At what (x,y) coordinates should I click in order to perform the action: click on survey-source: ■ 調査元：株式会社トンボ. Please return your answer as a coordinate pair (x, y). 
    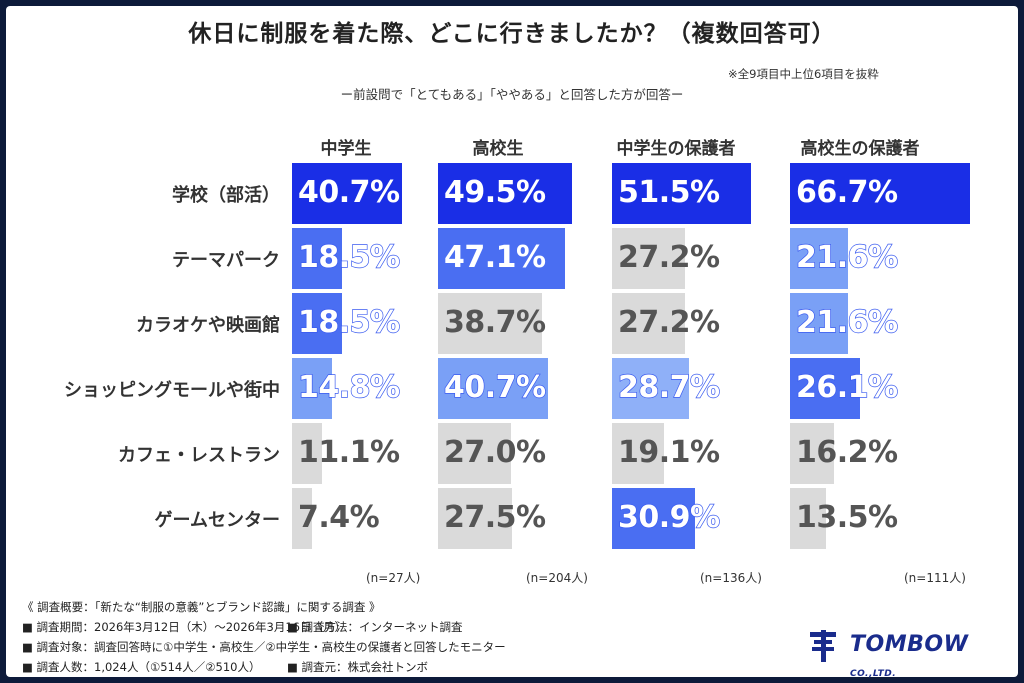
    Looking at the image, I should click on (358, 667).